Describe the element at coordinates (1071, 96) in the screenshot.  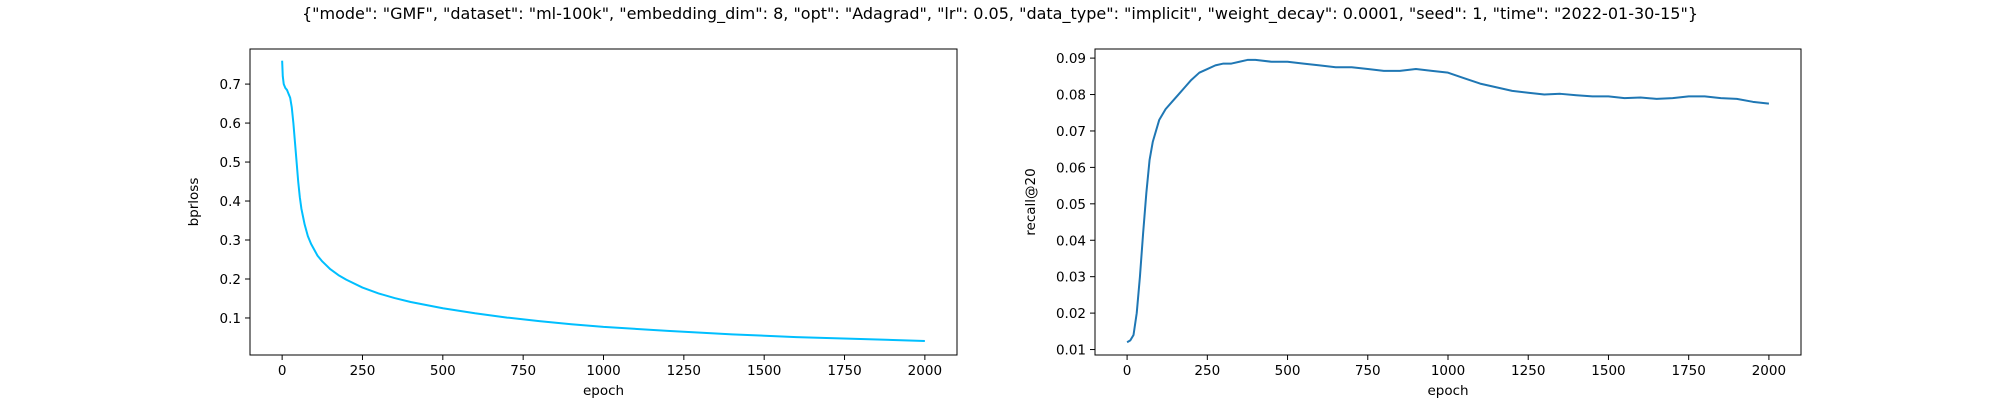
I see `y-tick-label: 0.08` at that location.